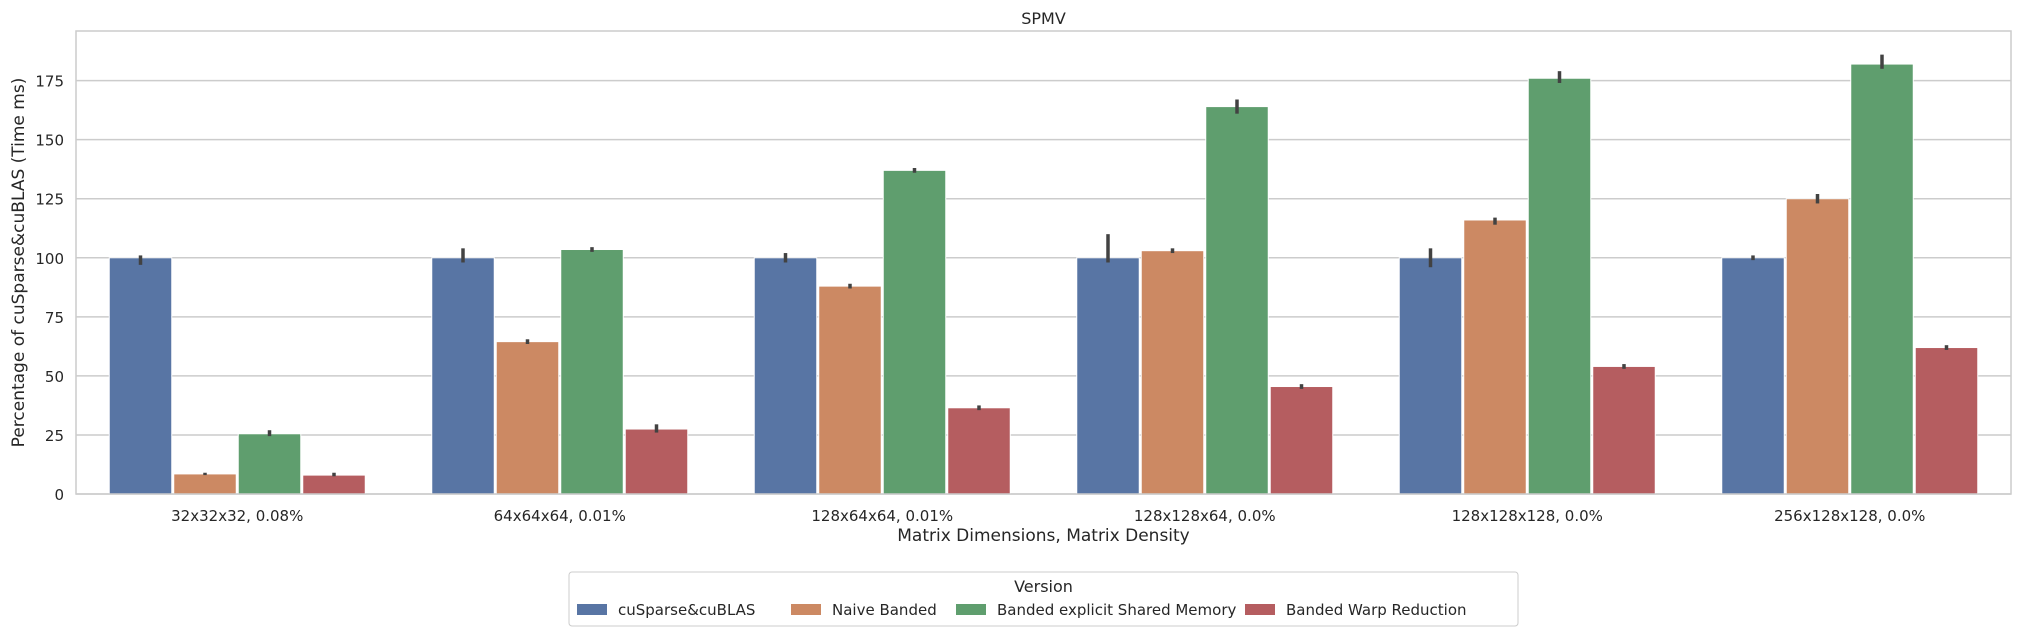 The height and width of the screenshot is (635, 2023). Describe the element at coordinates (19, 263) in the screenshot. I see `y-axis-label: Percentage of cuSparse&cuBLAS (Time ms)` at that location.